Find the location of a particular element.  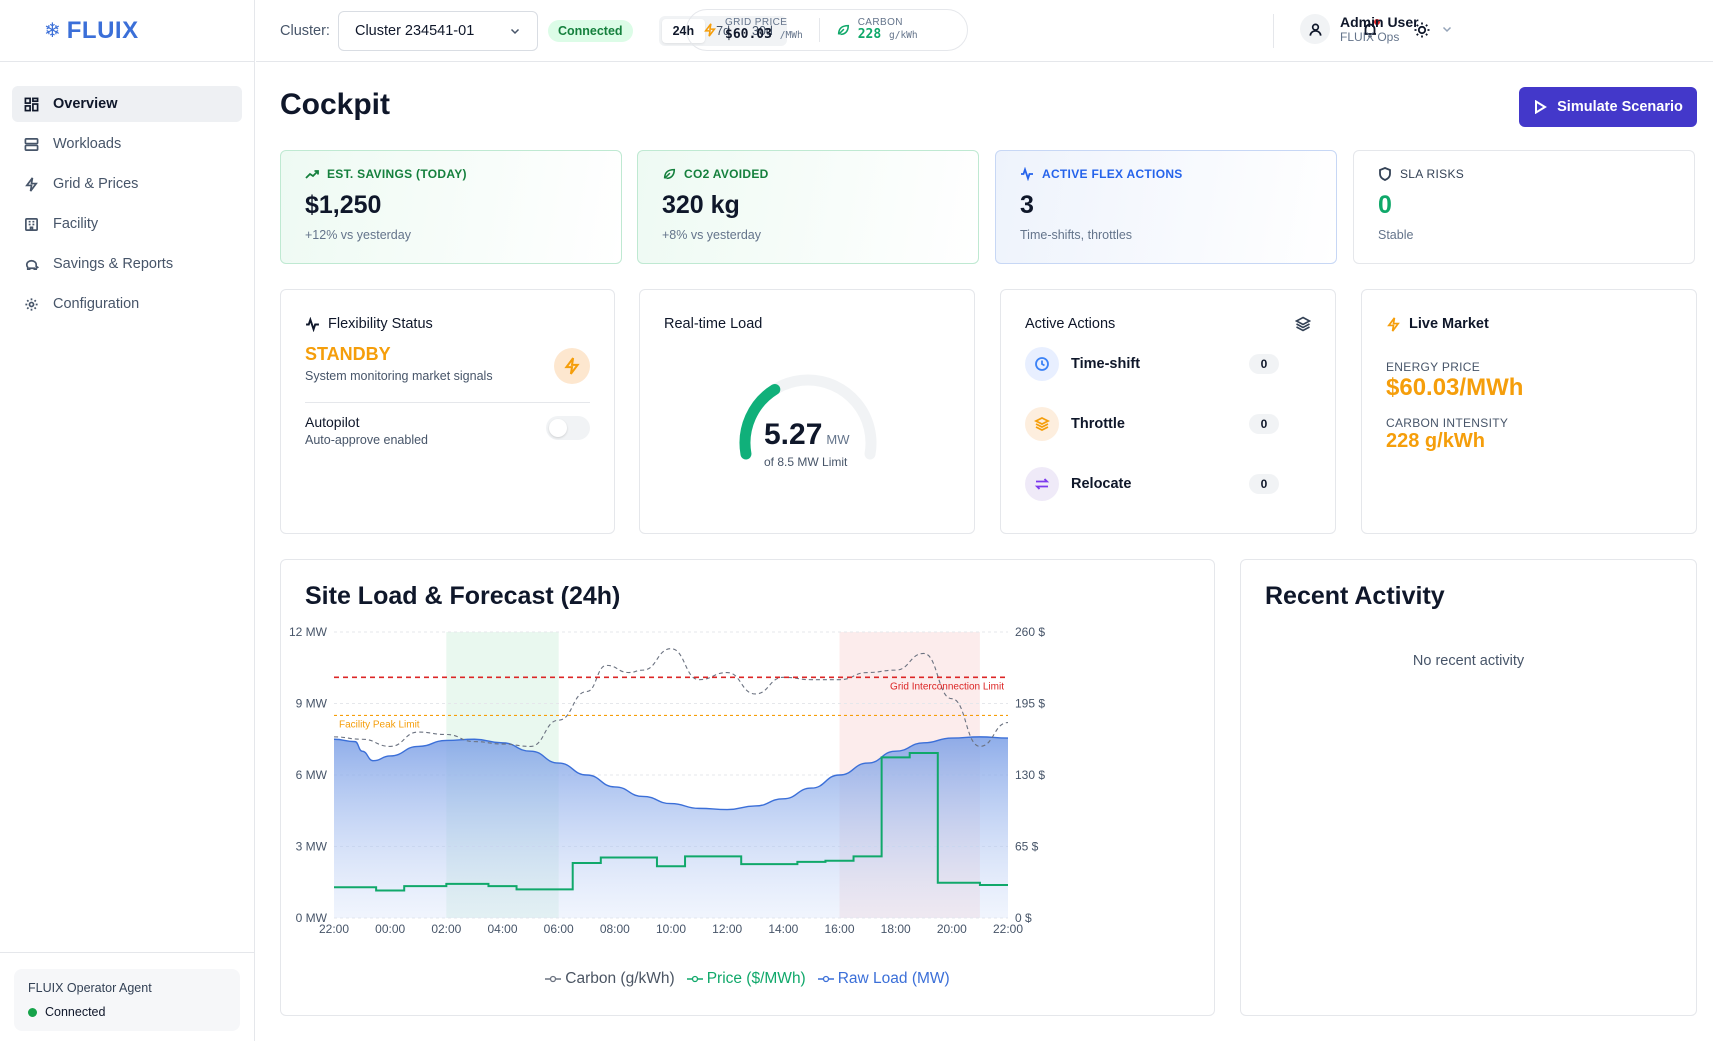

action-row-throttle: Throttle 0 is located at coordinates (1152, 424).